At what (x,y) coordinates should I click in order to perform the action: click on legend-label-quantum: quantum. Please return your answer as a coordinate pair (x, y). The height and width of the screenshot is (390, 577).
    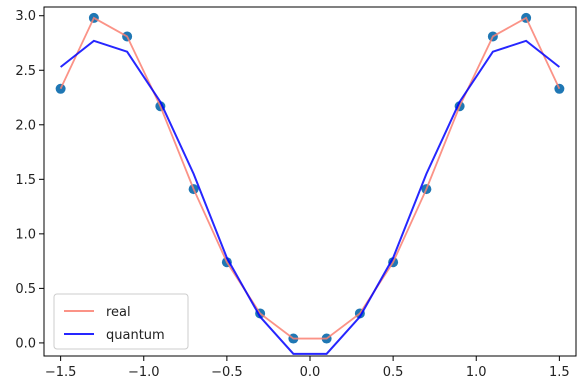
    Looking at the image, I should click on (135, 335).